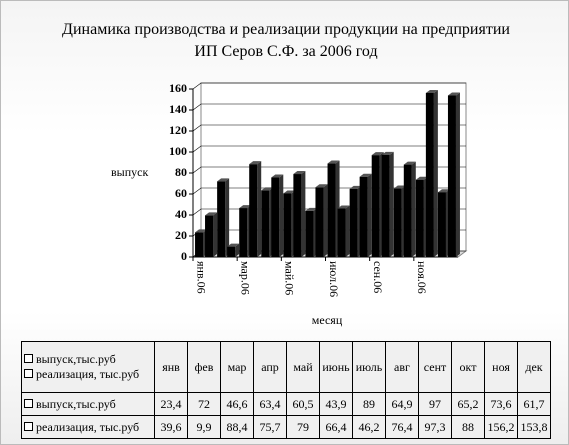 The width and height of the screenshot is (569, 445). Describe the element at coordinates (334, 279) in the screenshot. I see `x-tick-label: июл.06` at that location.